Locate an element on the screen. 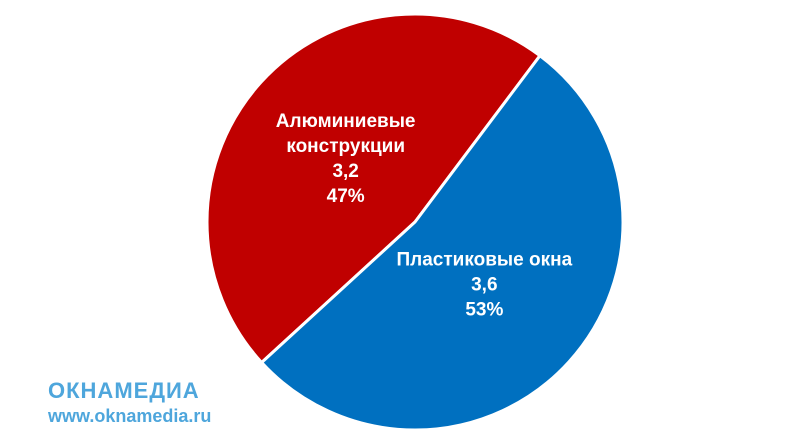 The image size is (800, 435). value-label: 3,2 is located at coordinates (345, 172).